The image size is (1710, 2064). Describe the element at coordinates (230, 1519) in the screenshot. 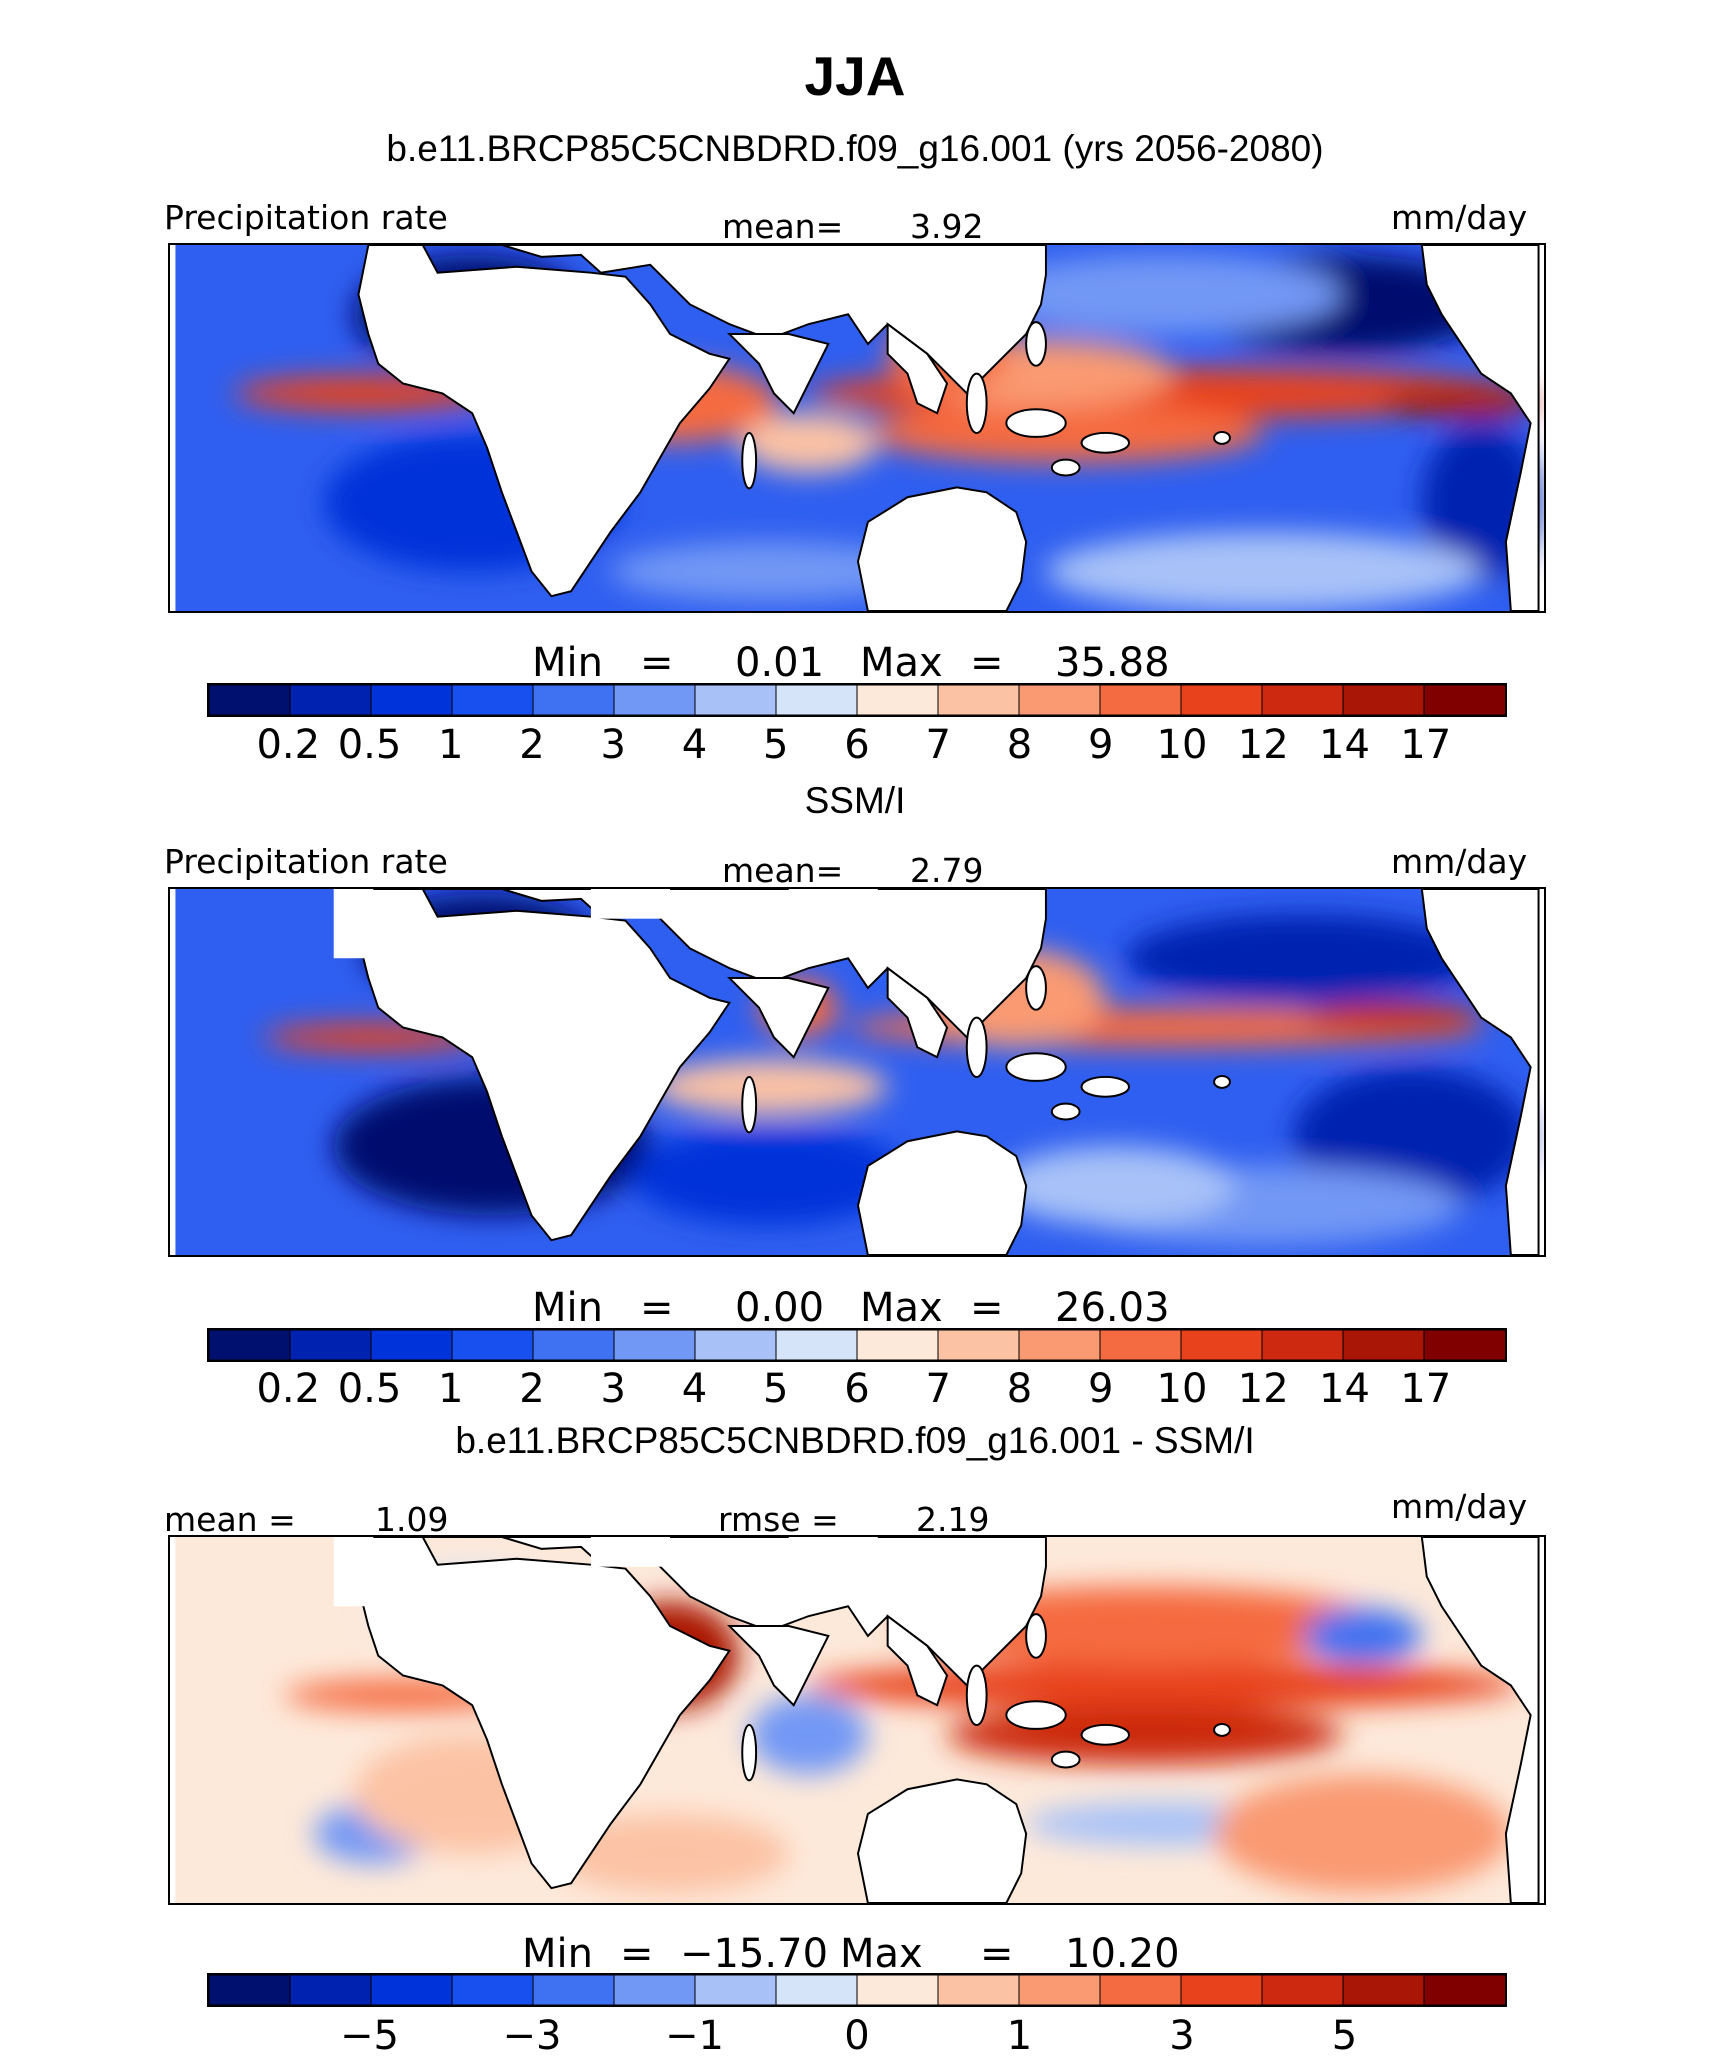

I see `panel-3-mean-label: mean =` at that location.